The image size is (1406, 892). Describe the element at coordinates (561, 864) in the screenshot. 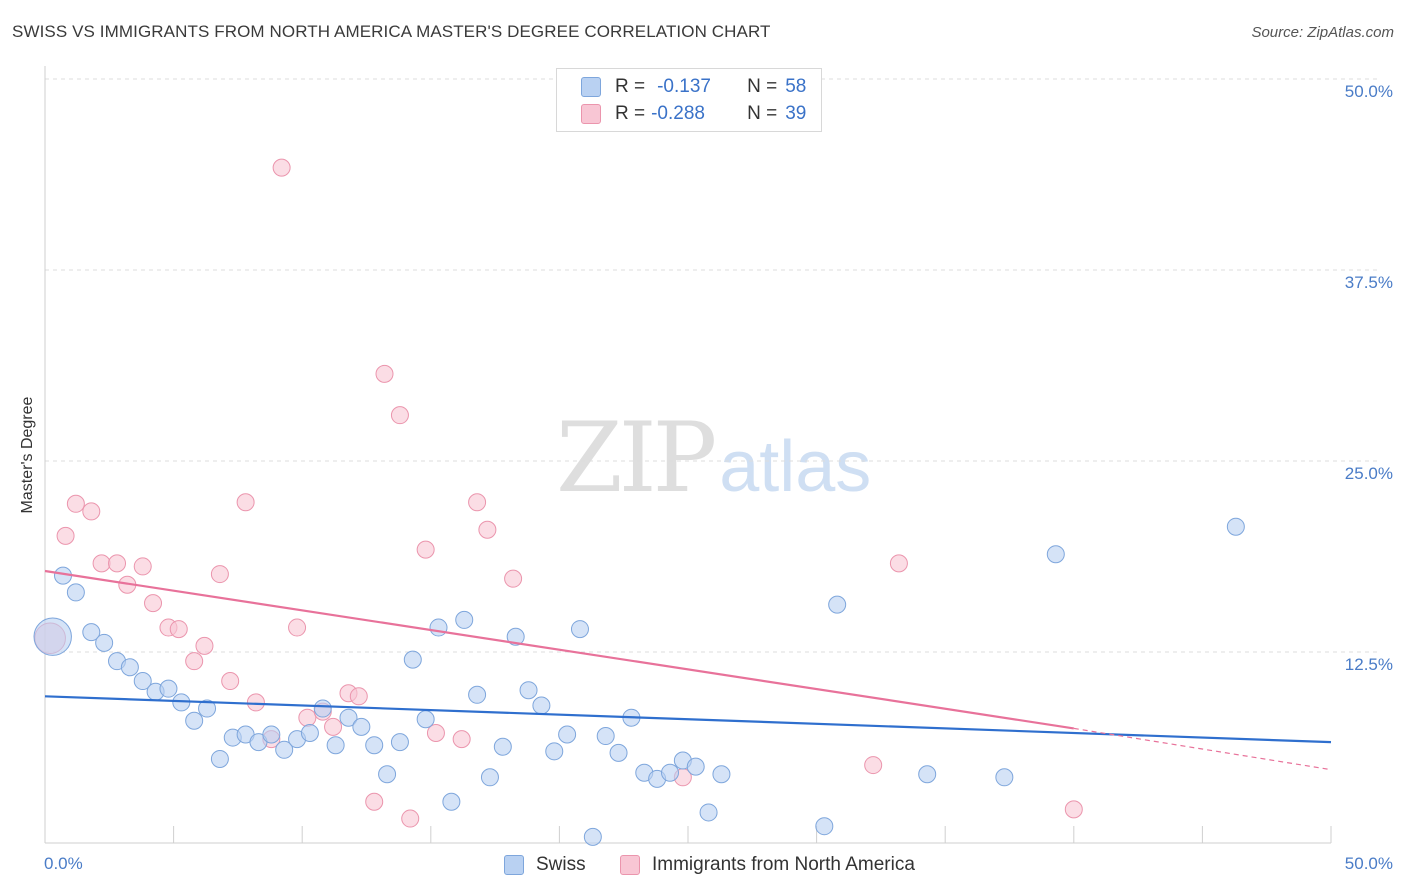

I see `bottom-legend-label: Swiss` at that location.